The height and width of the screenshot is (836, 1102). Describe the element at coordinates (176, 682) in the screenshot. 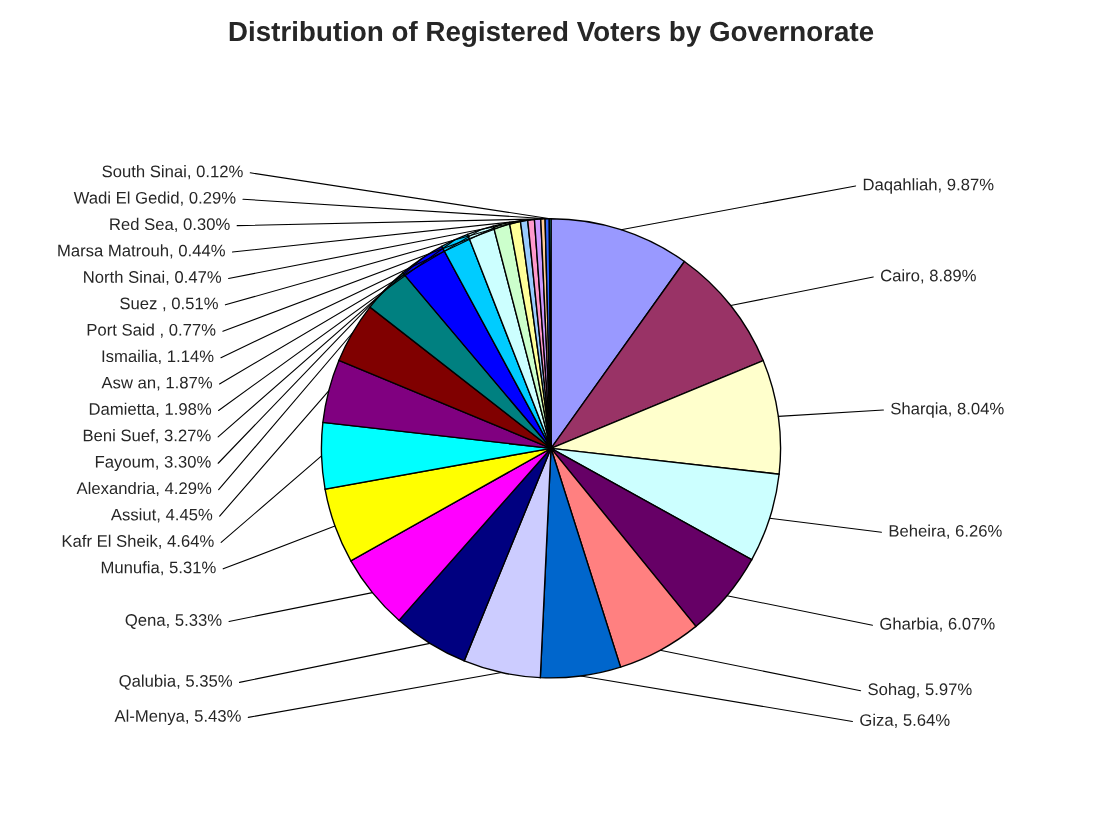

I see `slice-label: Qalubia, 5.35%` at that location.